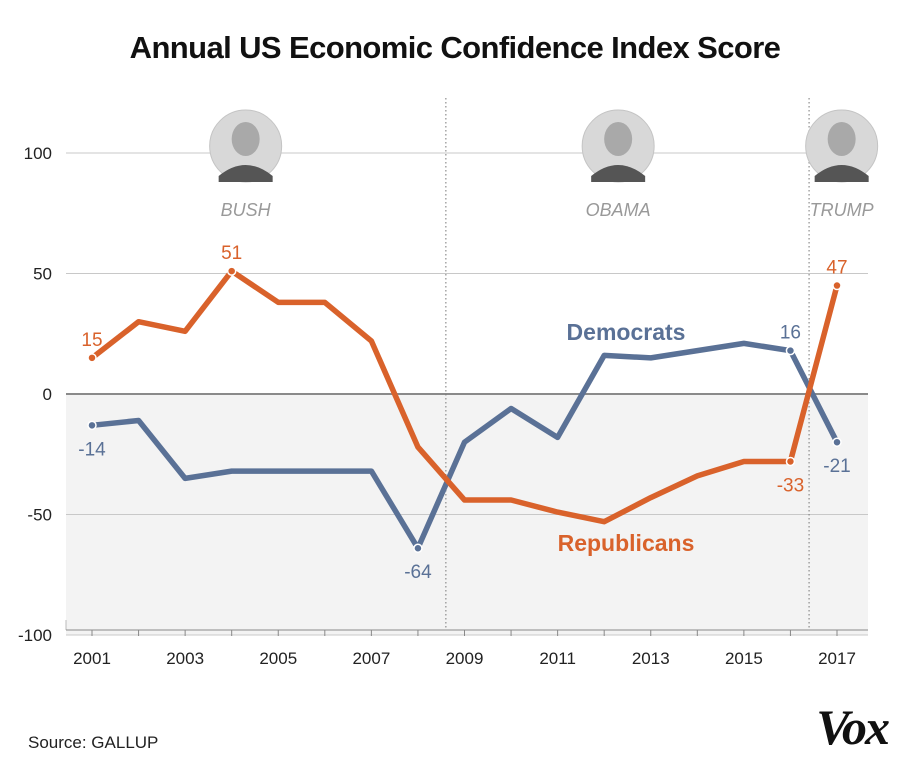  Describe the element at coordinates (93, 742) in the screenshot. I see `source-note: Source: GALLUP` at that location.